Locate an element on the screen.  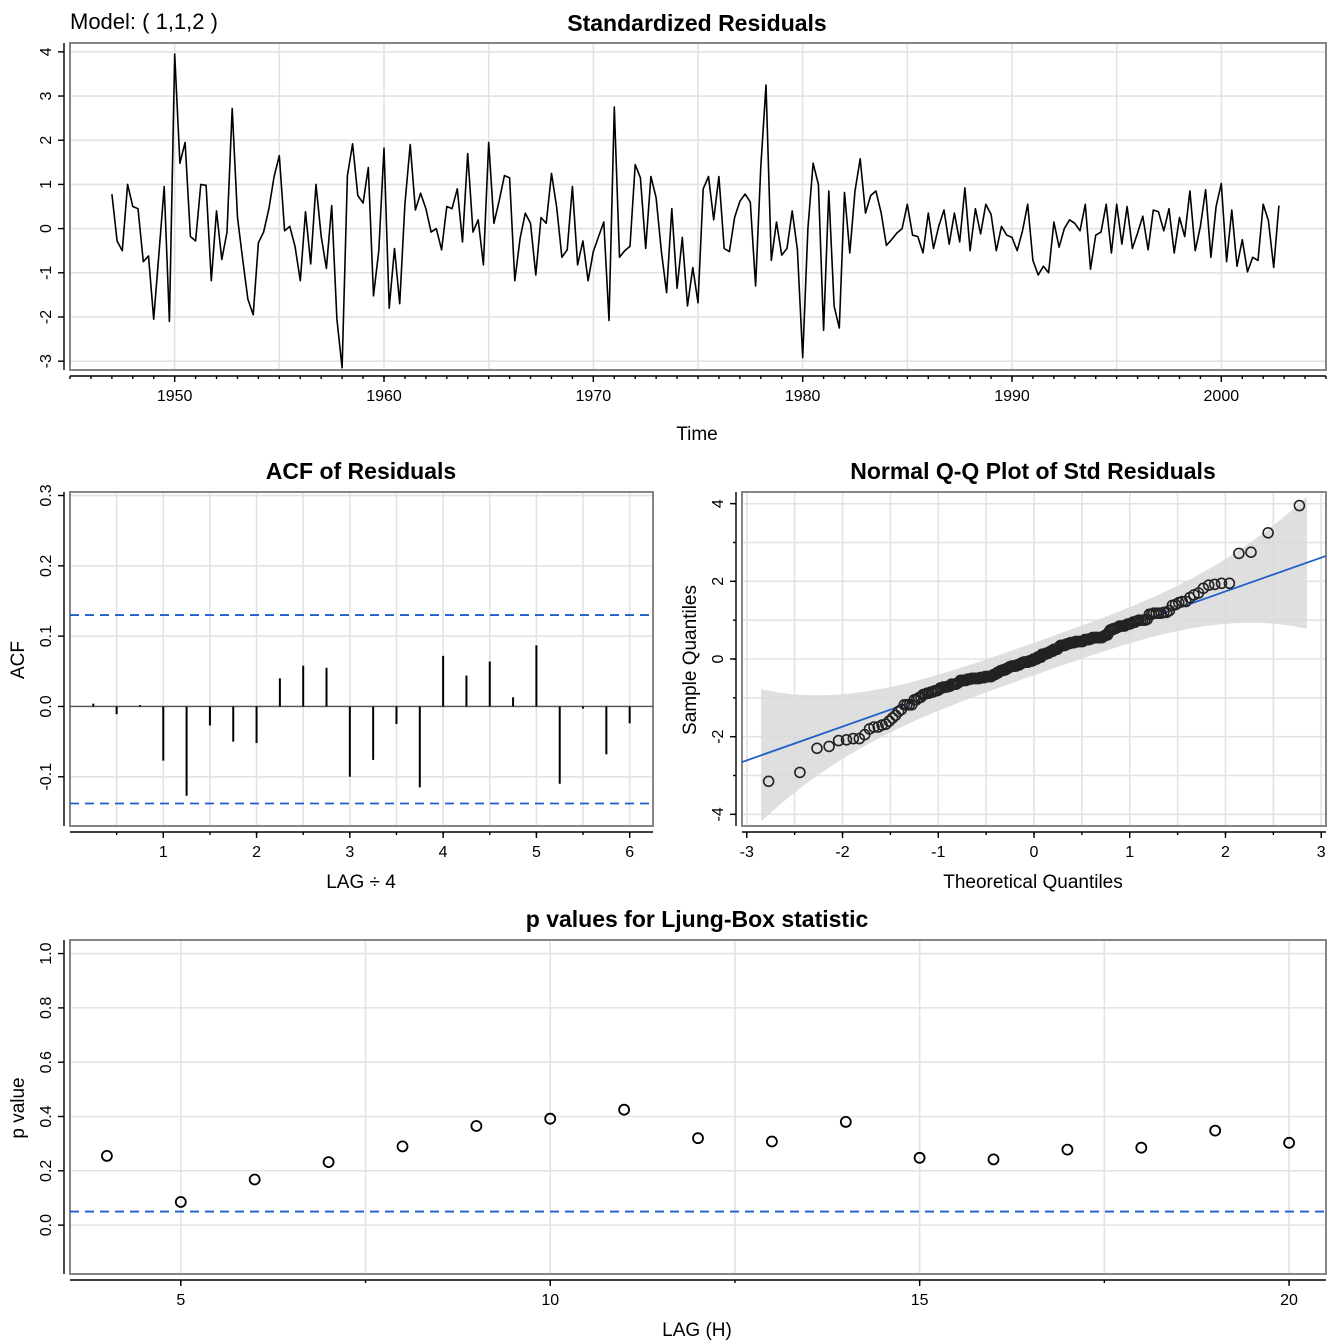
plot-frame is located at coordinates (361, 659).